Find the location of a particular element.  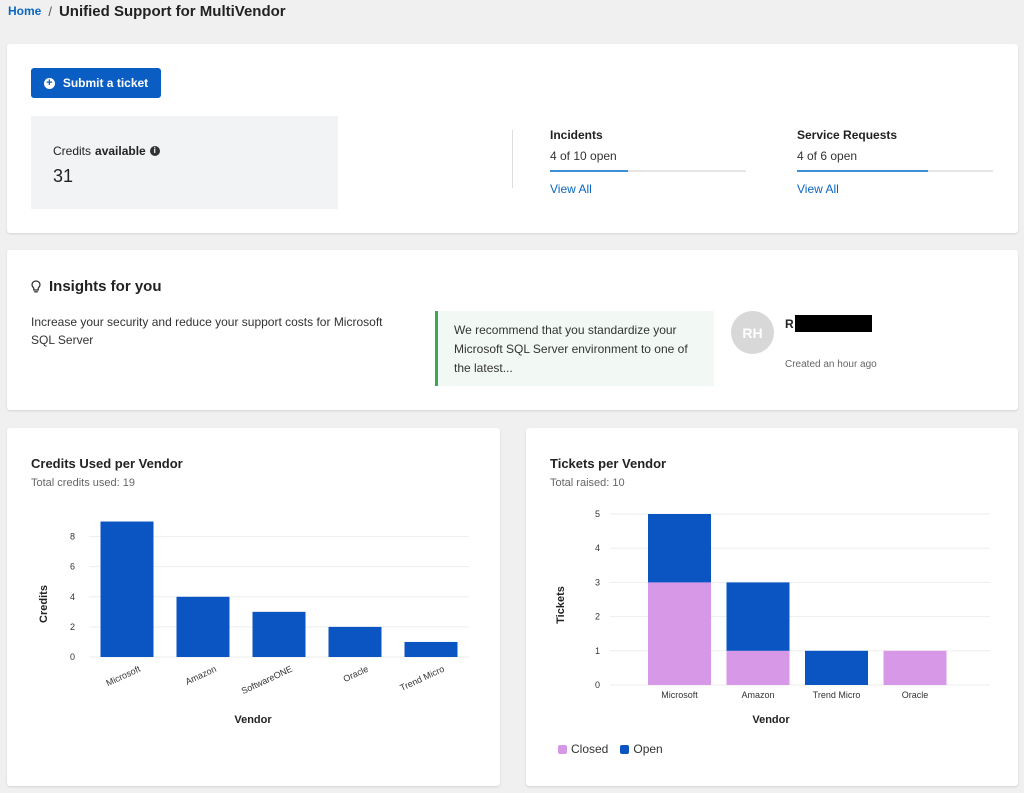

legend-item-closed: Closed is located at coordinates (583, 749).